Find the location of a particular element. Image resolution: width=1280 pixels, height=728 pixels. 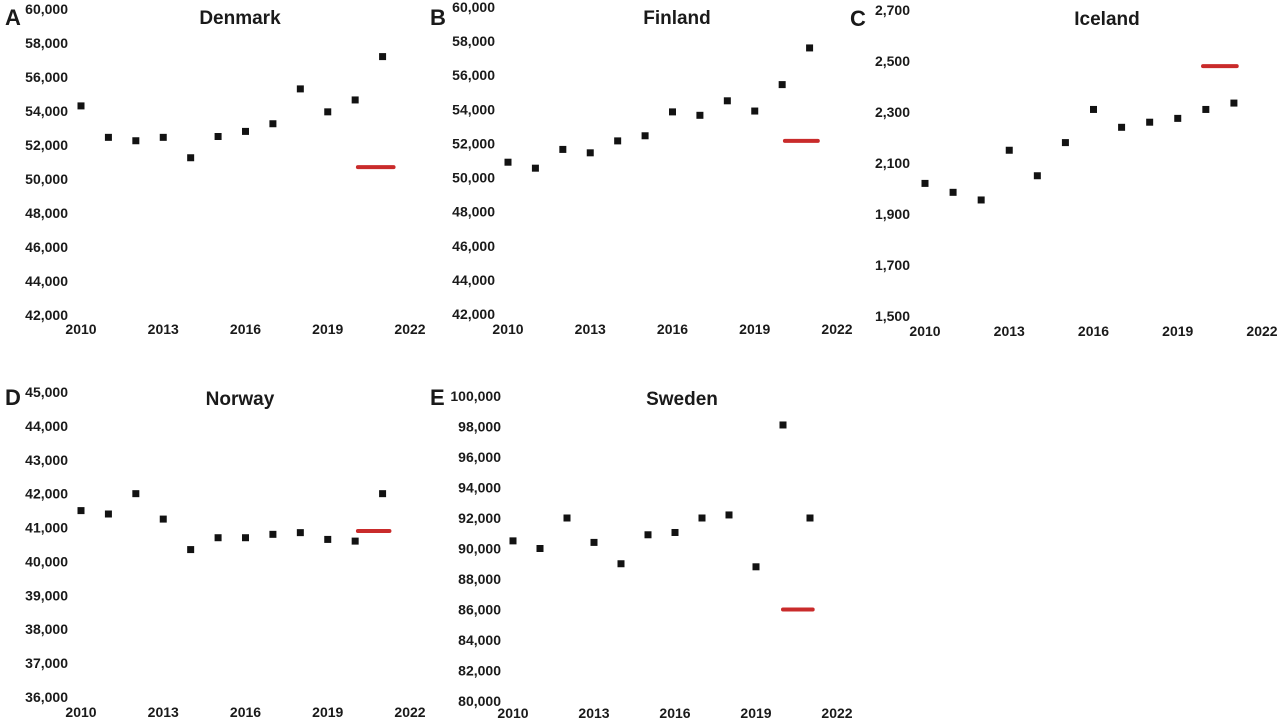

panel-letter-norway: D is located at coordinates (13, 397).